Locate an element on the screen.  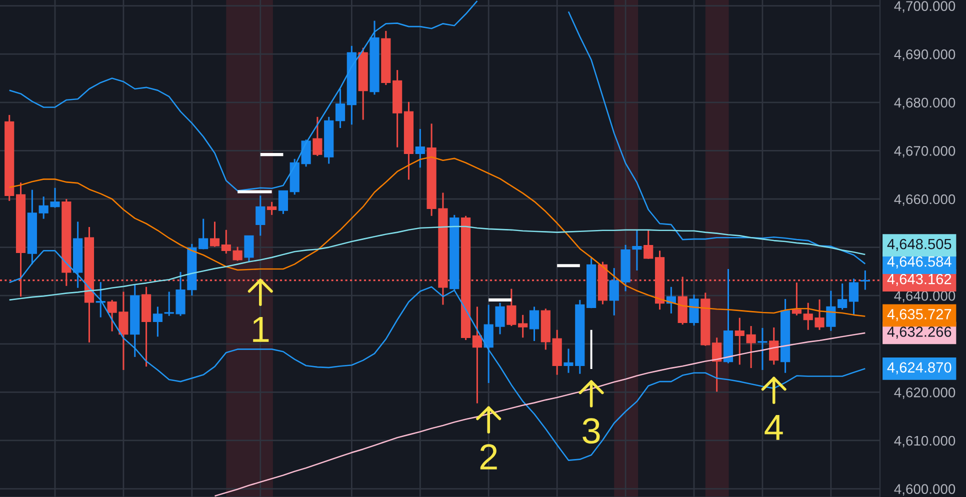
annotation: 1 is located at coordinates (261, 329).